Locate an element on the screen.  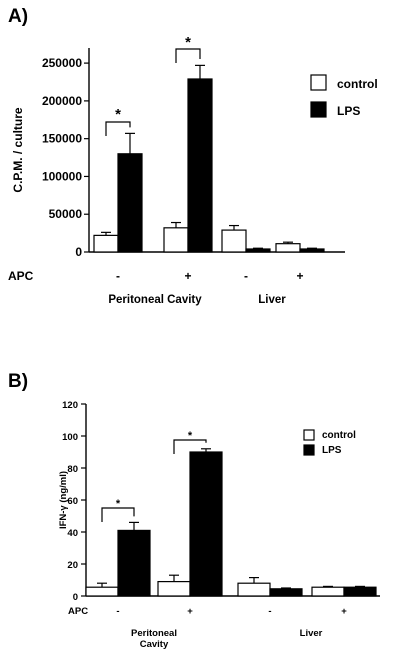
panel-a-label: A) is located at coordinates (18, 16).